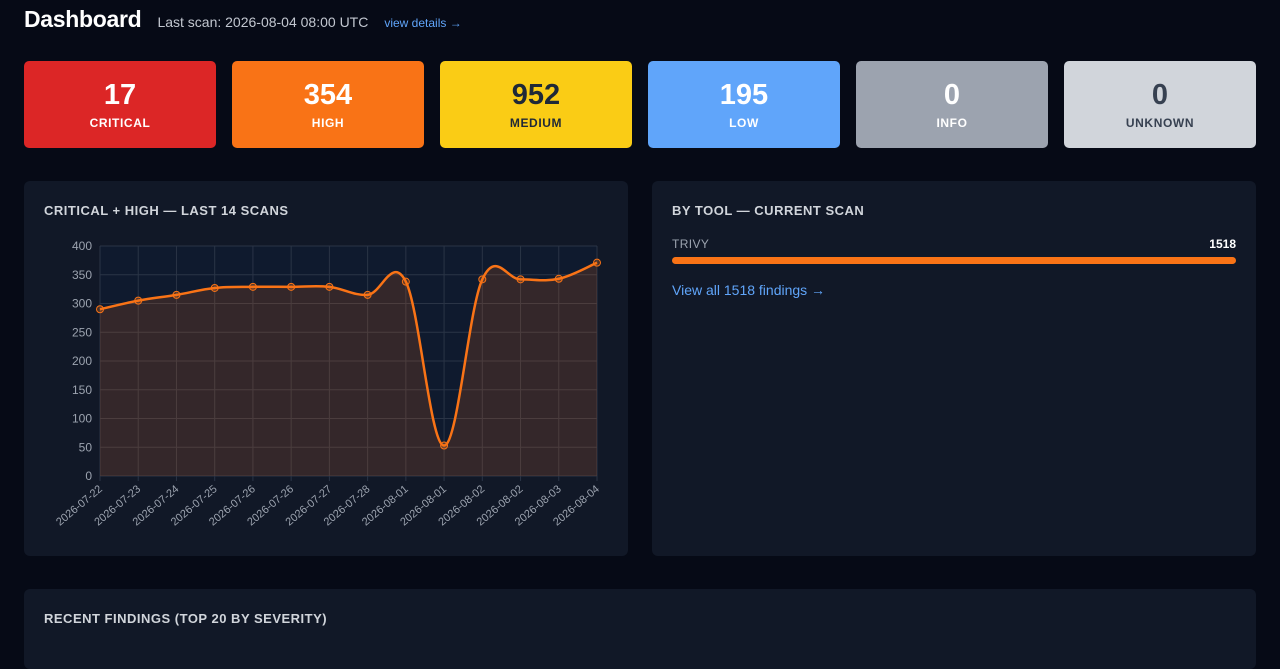 This screenshot has height=669, width=1280. I want to click on tool-name: TRIVY, so click(691, 244).